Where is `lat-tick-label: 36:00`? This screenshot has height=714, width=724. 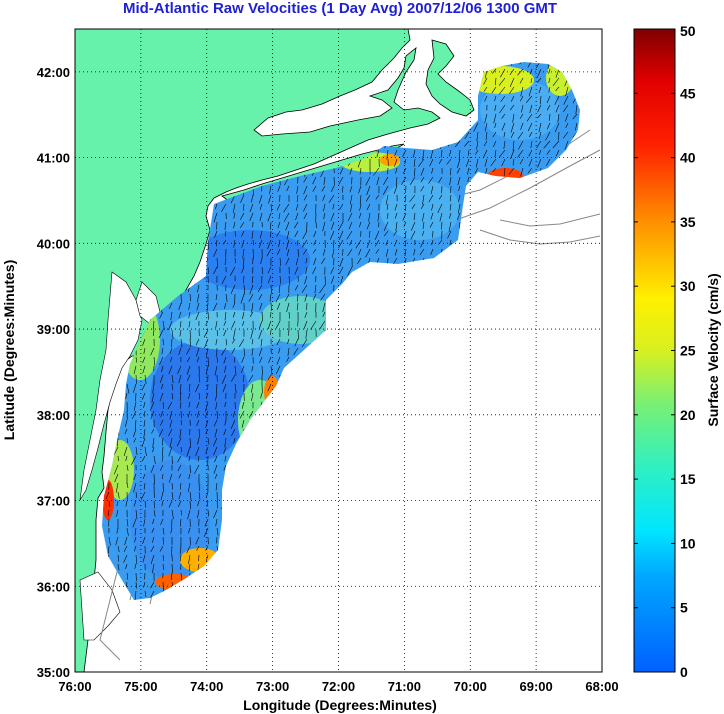
lat-tick-label: 36:00 is located at coordinates (53, 586).